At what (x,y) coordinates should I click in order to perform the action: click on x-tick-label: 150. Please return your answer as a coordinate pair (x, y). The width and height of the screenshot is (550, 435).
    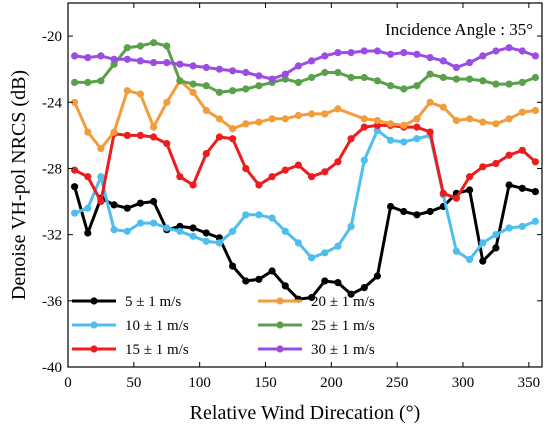
    Looking at the image, I should click on (265, 383).